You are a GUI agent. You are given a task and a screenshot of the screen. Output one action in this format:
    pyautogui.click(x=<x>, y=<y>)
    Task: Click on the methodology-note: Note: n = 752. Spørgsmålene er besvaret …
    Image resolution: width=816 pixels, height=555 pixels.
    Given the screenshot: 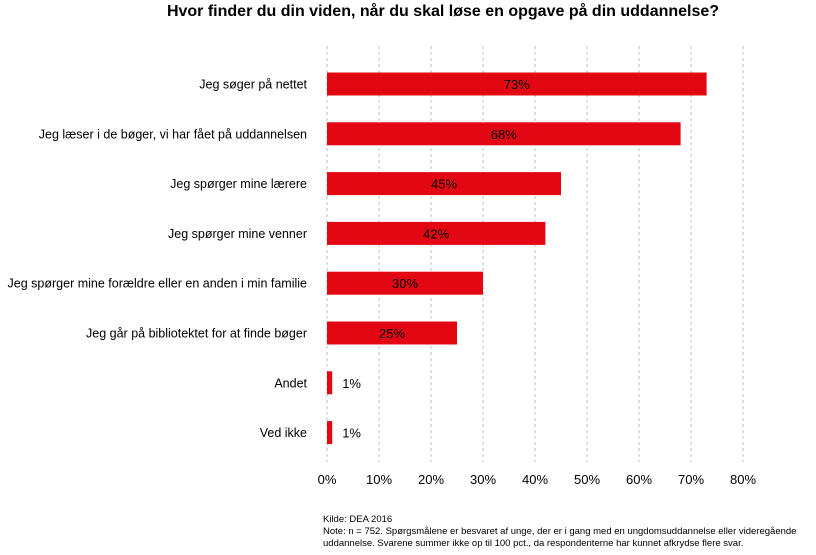 What is the action you would take?
    pyautogui.click(x=560, y=537)
    